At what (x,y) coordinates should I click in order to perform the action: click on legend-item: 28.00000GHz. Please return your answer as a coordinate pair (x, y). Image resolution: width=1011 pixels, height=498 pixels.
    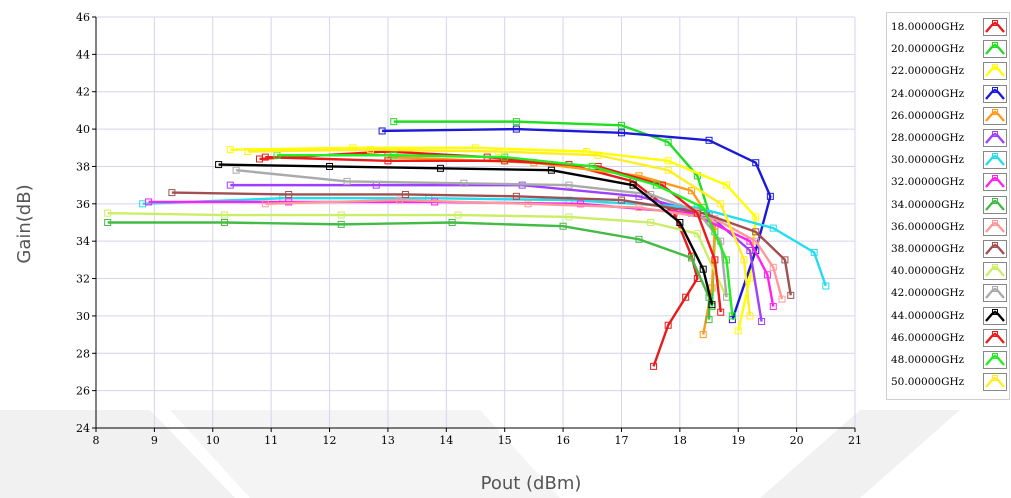
    Looking at the image, I should click on (948, 138).